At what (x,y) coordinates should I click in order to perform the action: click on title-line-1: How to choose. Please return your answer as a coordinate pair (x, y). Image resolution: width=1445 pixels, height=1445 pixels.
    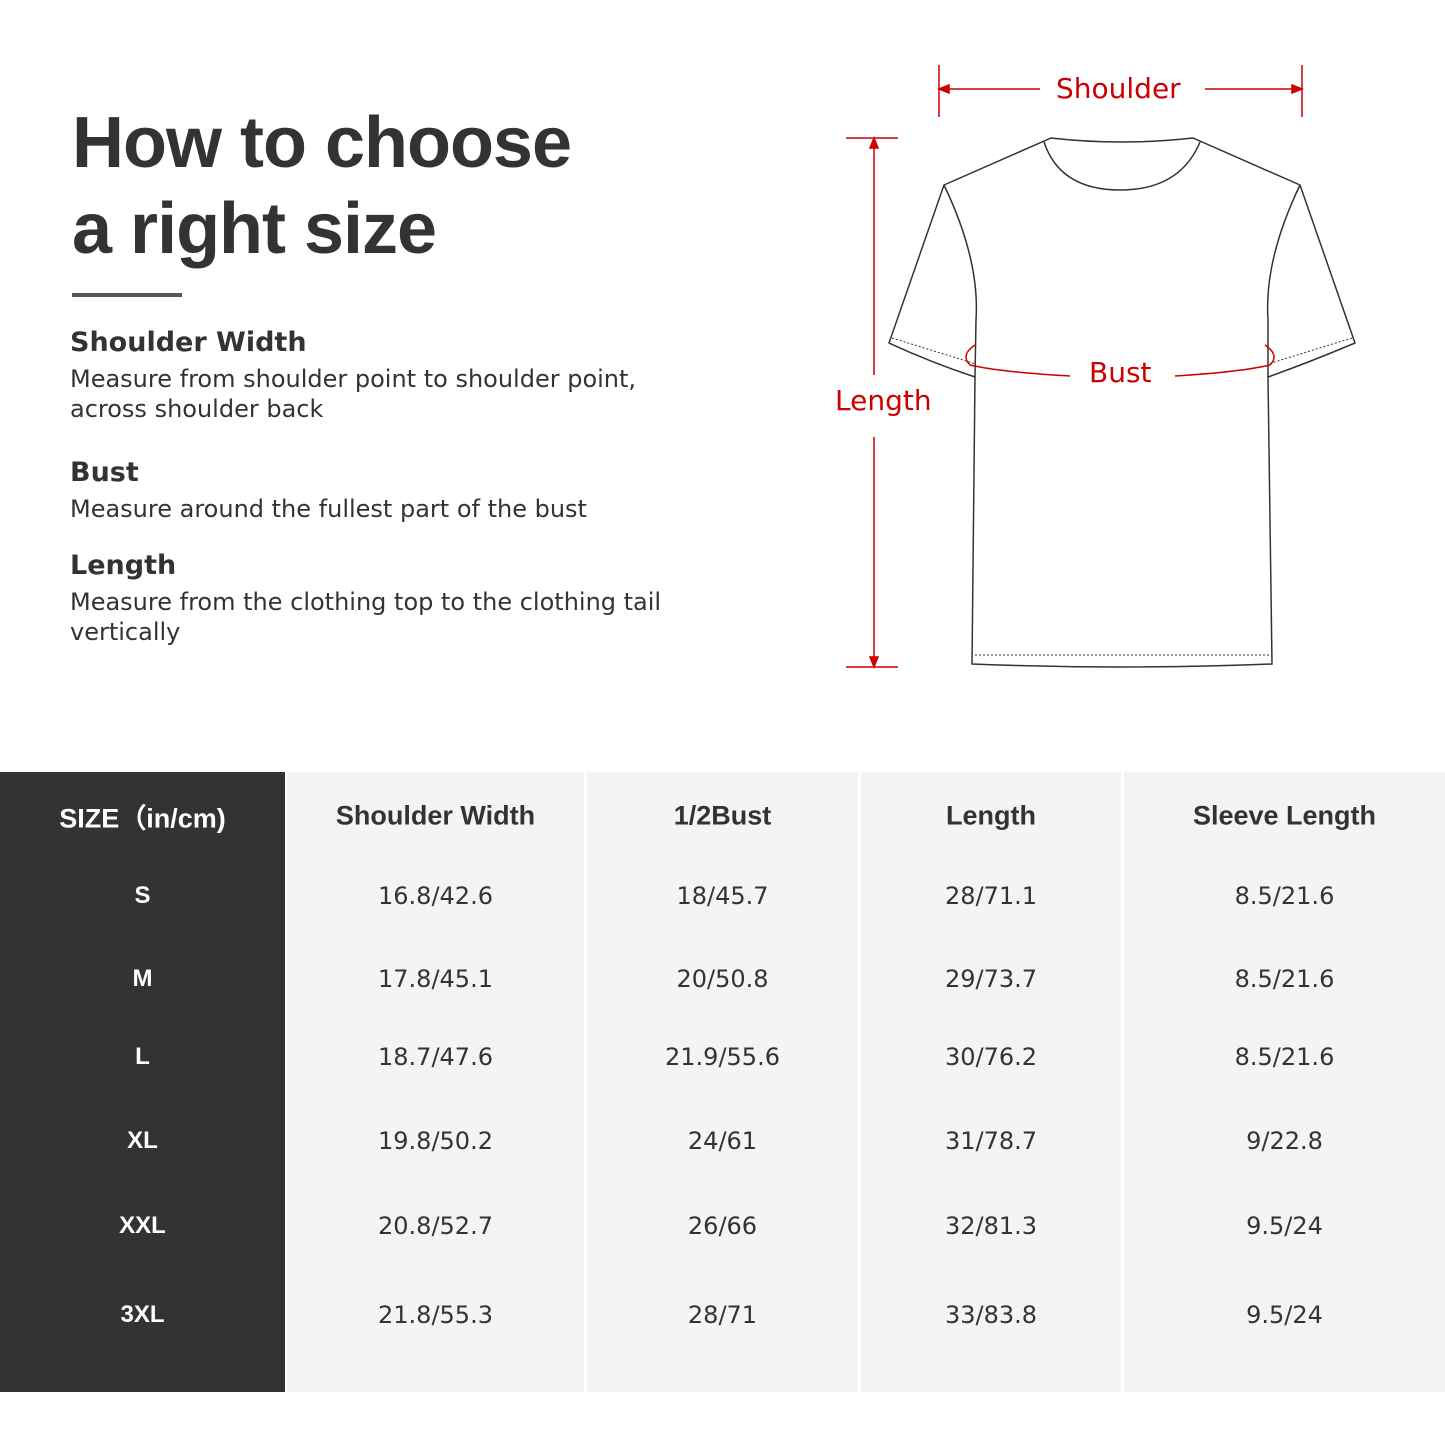
    Looking at the image, I should click on (322, 143).